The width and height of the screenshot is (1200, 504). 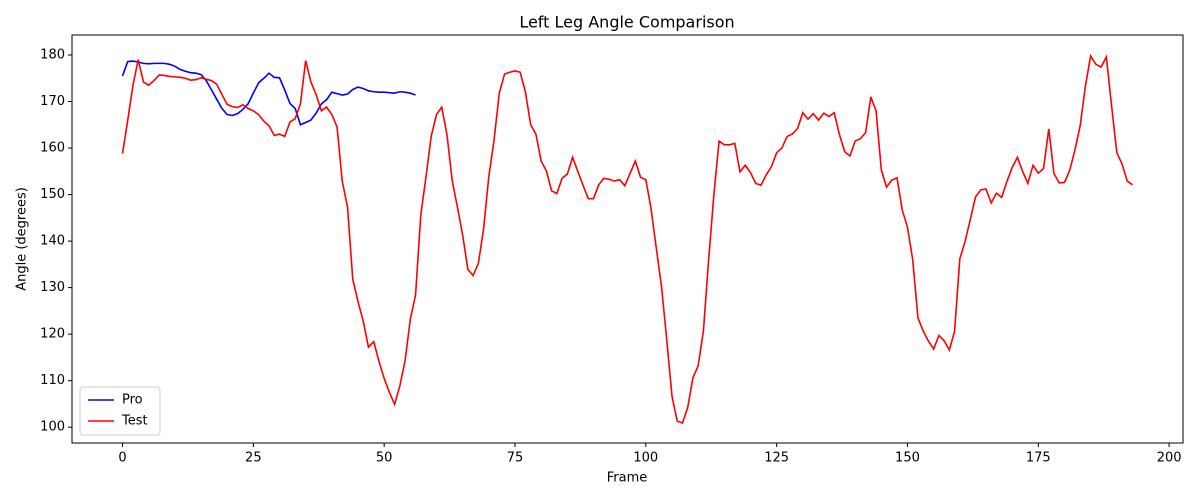 What do you see at coordinates (645, 458) in the screenshot?
I see `x-tick-label: 100` at bounding box center [645, 458].